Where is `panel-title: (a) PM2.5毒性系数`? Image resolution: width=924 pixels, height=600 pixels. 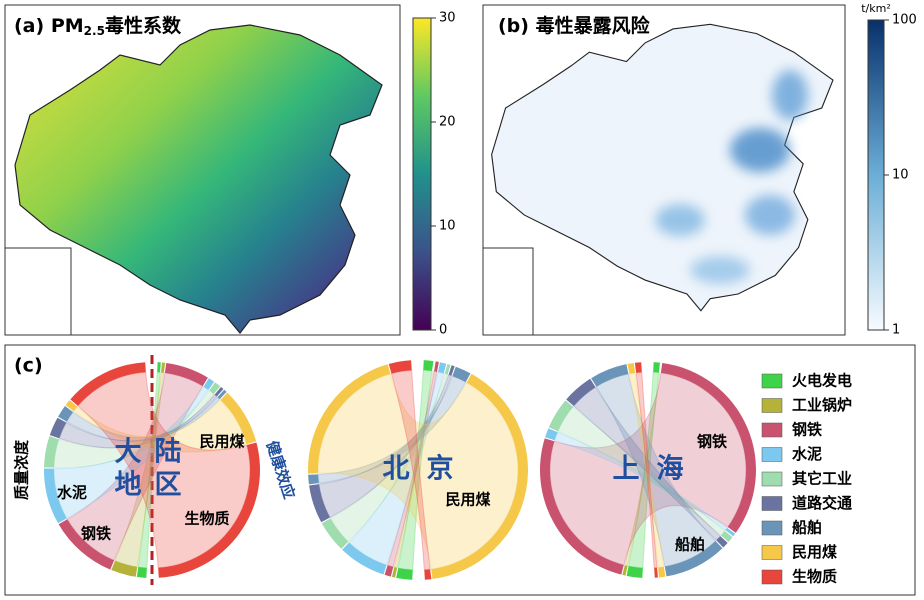 panel-title: (a) PM2.5毒性系数 is located at coordinates (98, 26).